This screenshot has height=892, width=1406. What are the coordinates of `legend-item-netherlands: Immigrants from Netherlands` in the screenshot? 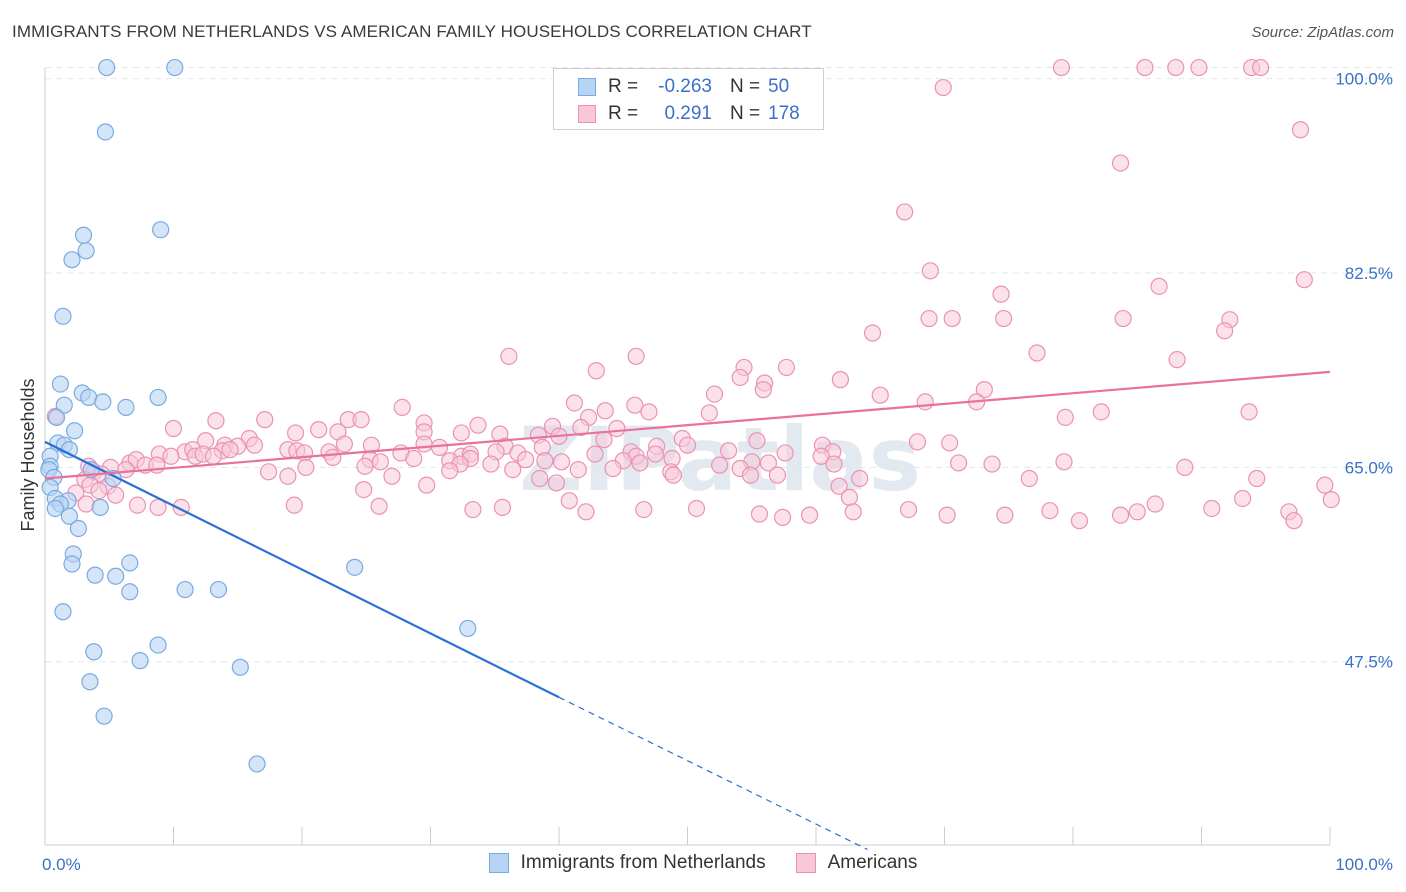 It's located at (627, 863).